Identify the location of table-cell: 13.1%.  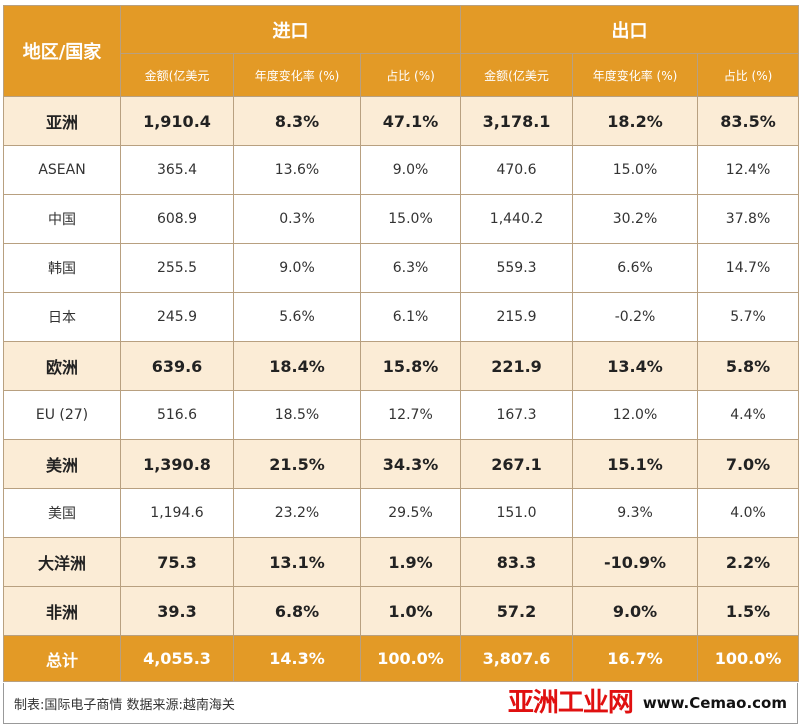
(297, 562).